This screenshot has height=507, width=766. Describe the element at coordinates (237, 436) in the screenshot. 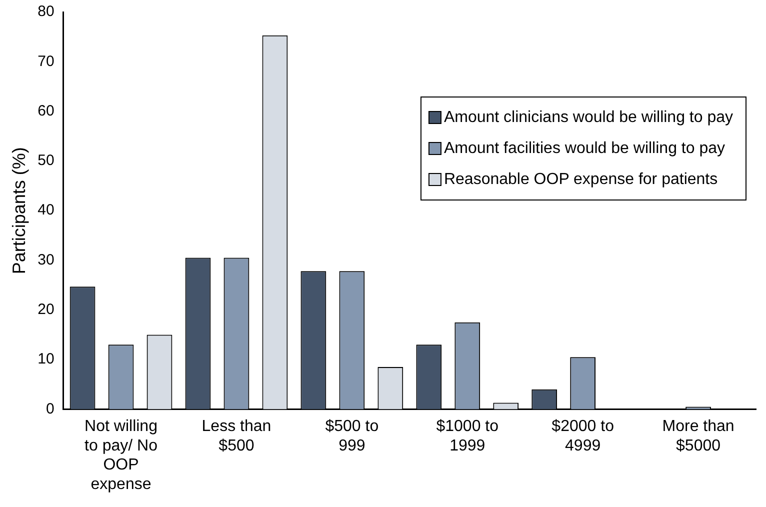

I see `x-tick-label: Less than $500` at that location.